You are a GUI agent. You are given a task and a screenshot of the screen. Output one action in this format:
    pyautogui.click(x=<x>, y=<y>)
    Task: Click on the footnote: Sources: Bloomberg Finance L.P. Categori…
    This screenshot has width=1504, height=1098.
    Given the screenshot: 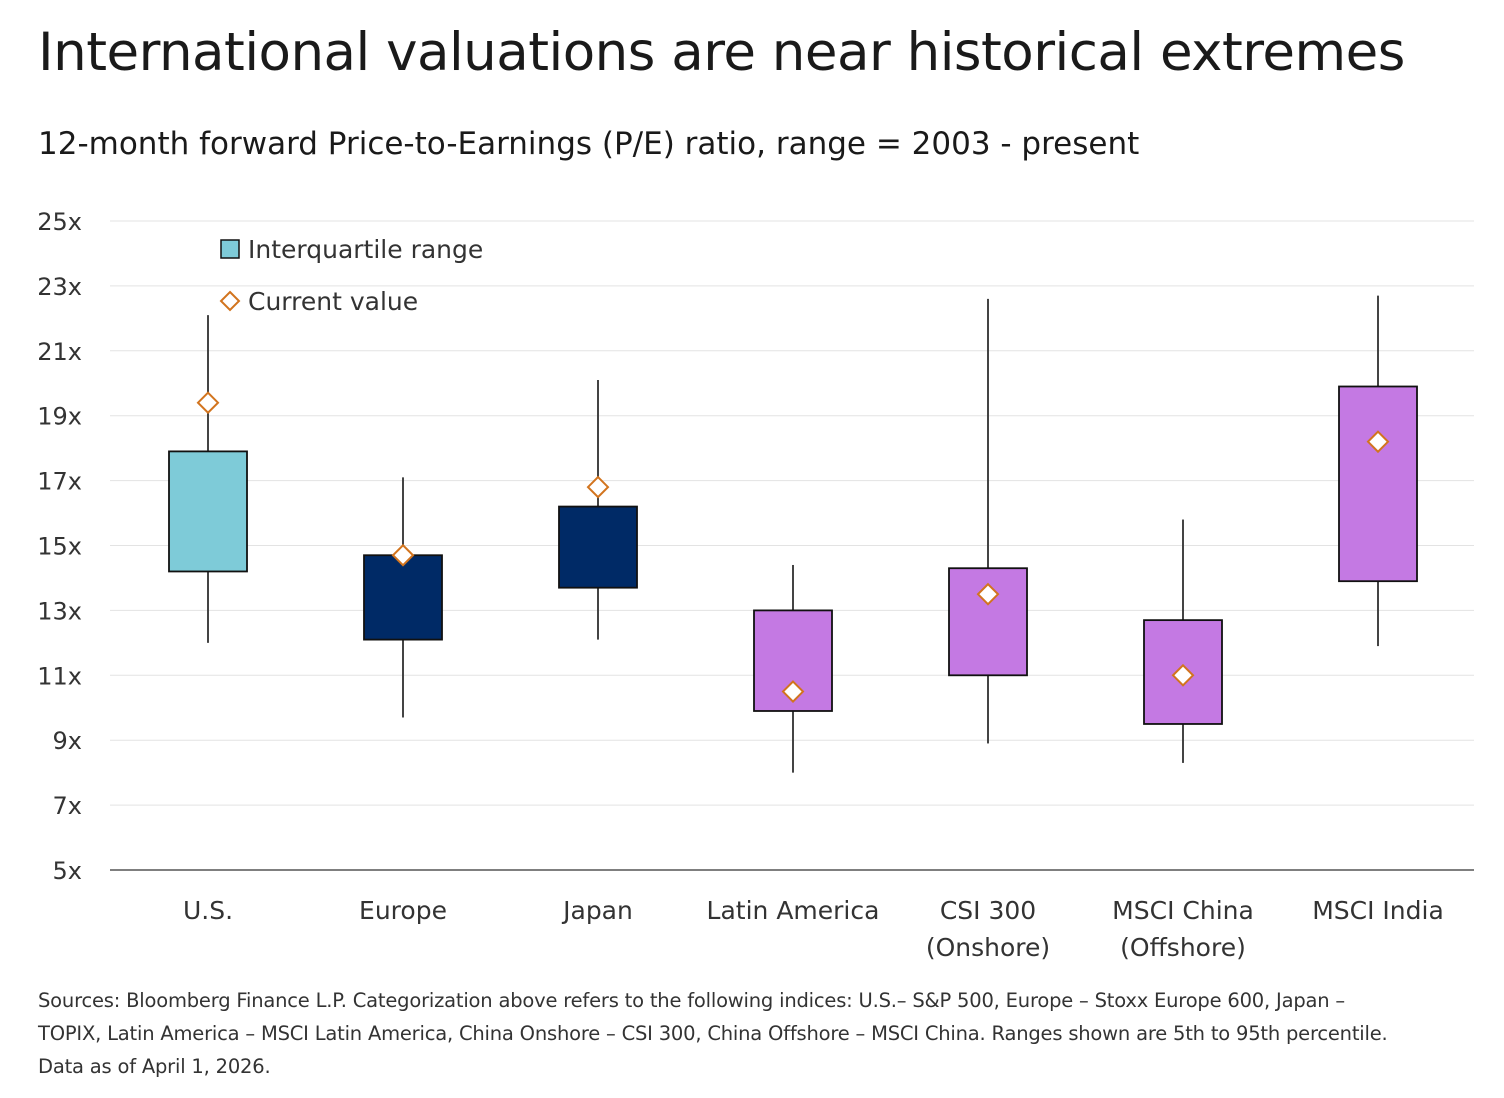 What is the action you would take?
    pyautogui.click(x=763, y=1033)
    